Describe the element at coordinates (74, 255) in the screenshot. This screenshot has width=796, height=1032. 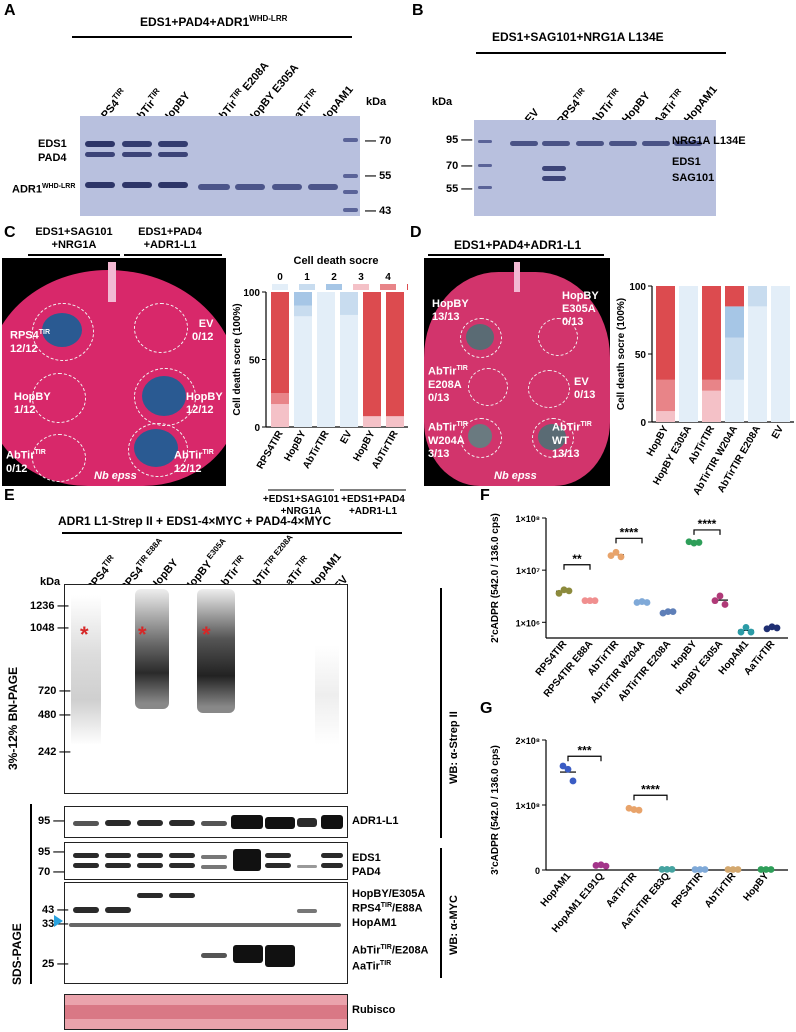
I see `panel-c-rule-left` at that location.